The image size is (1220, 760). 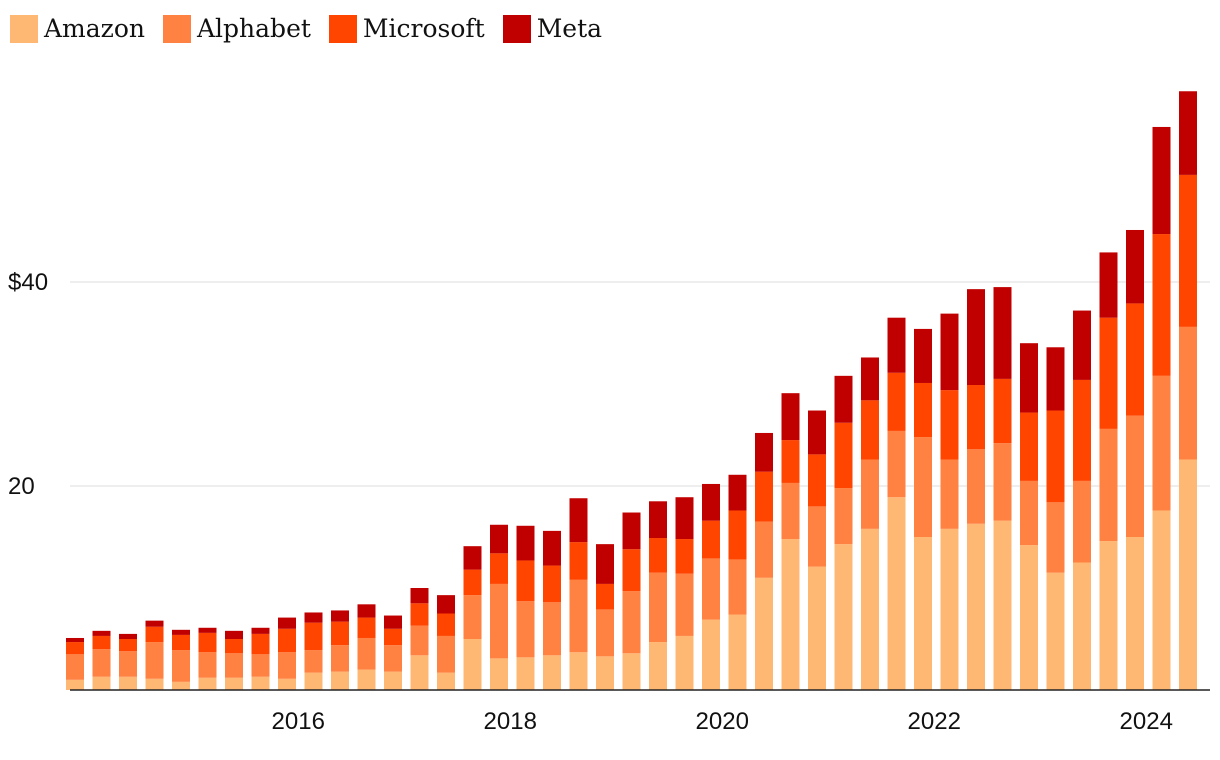 I want to click on x-tick-label-2018: 2018, so click(x=510, y=721).